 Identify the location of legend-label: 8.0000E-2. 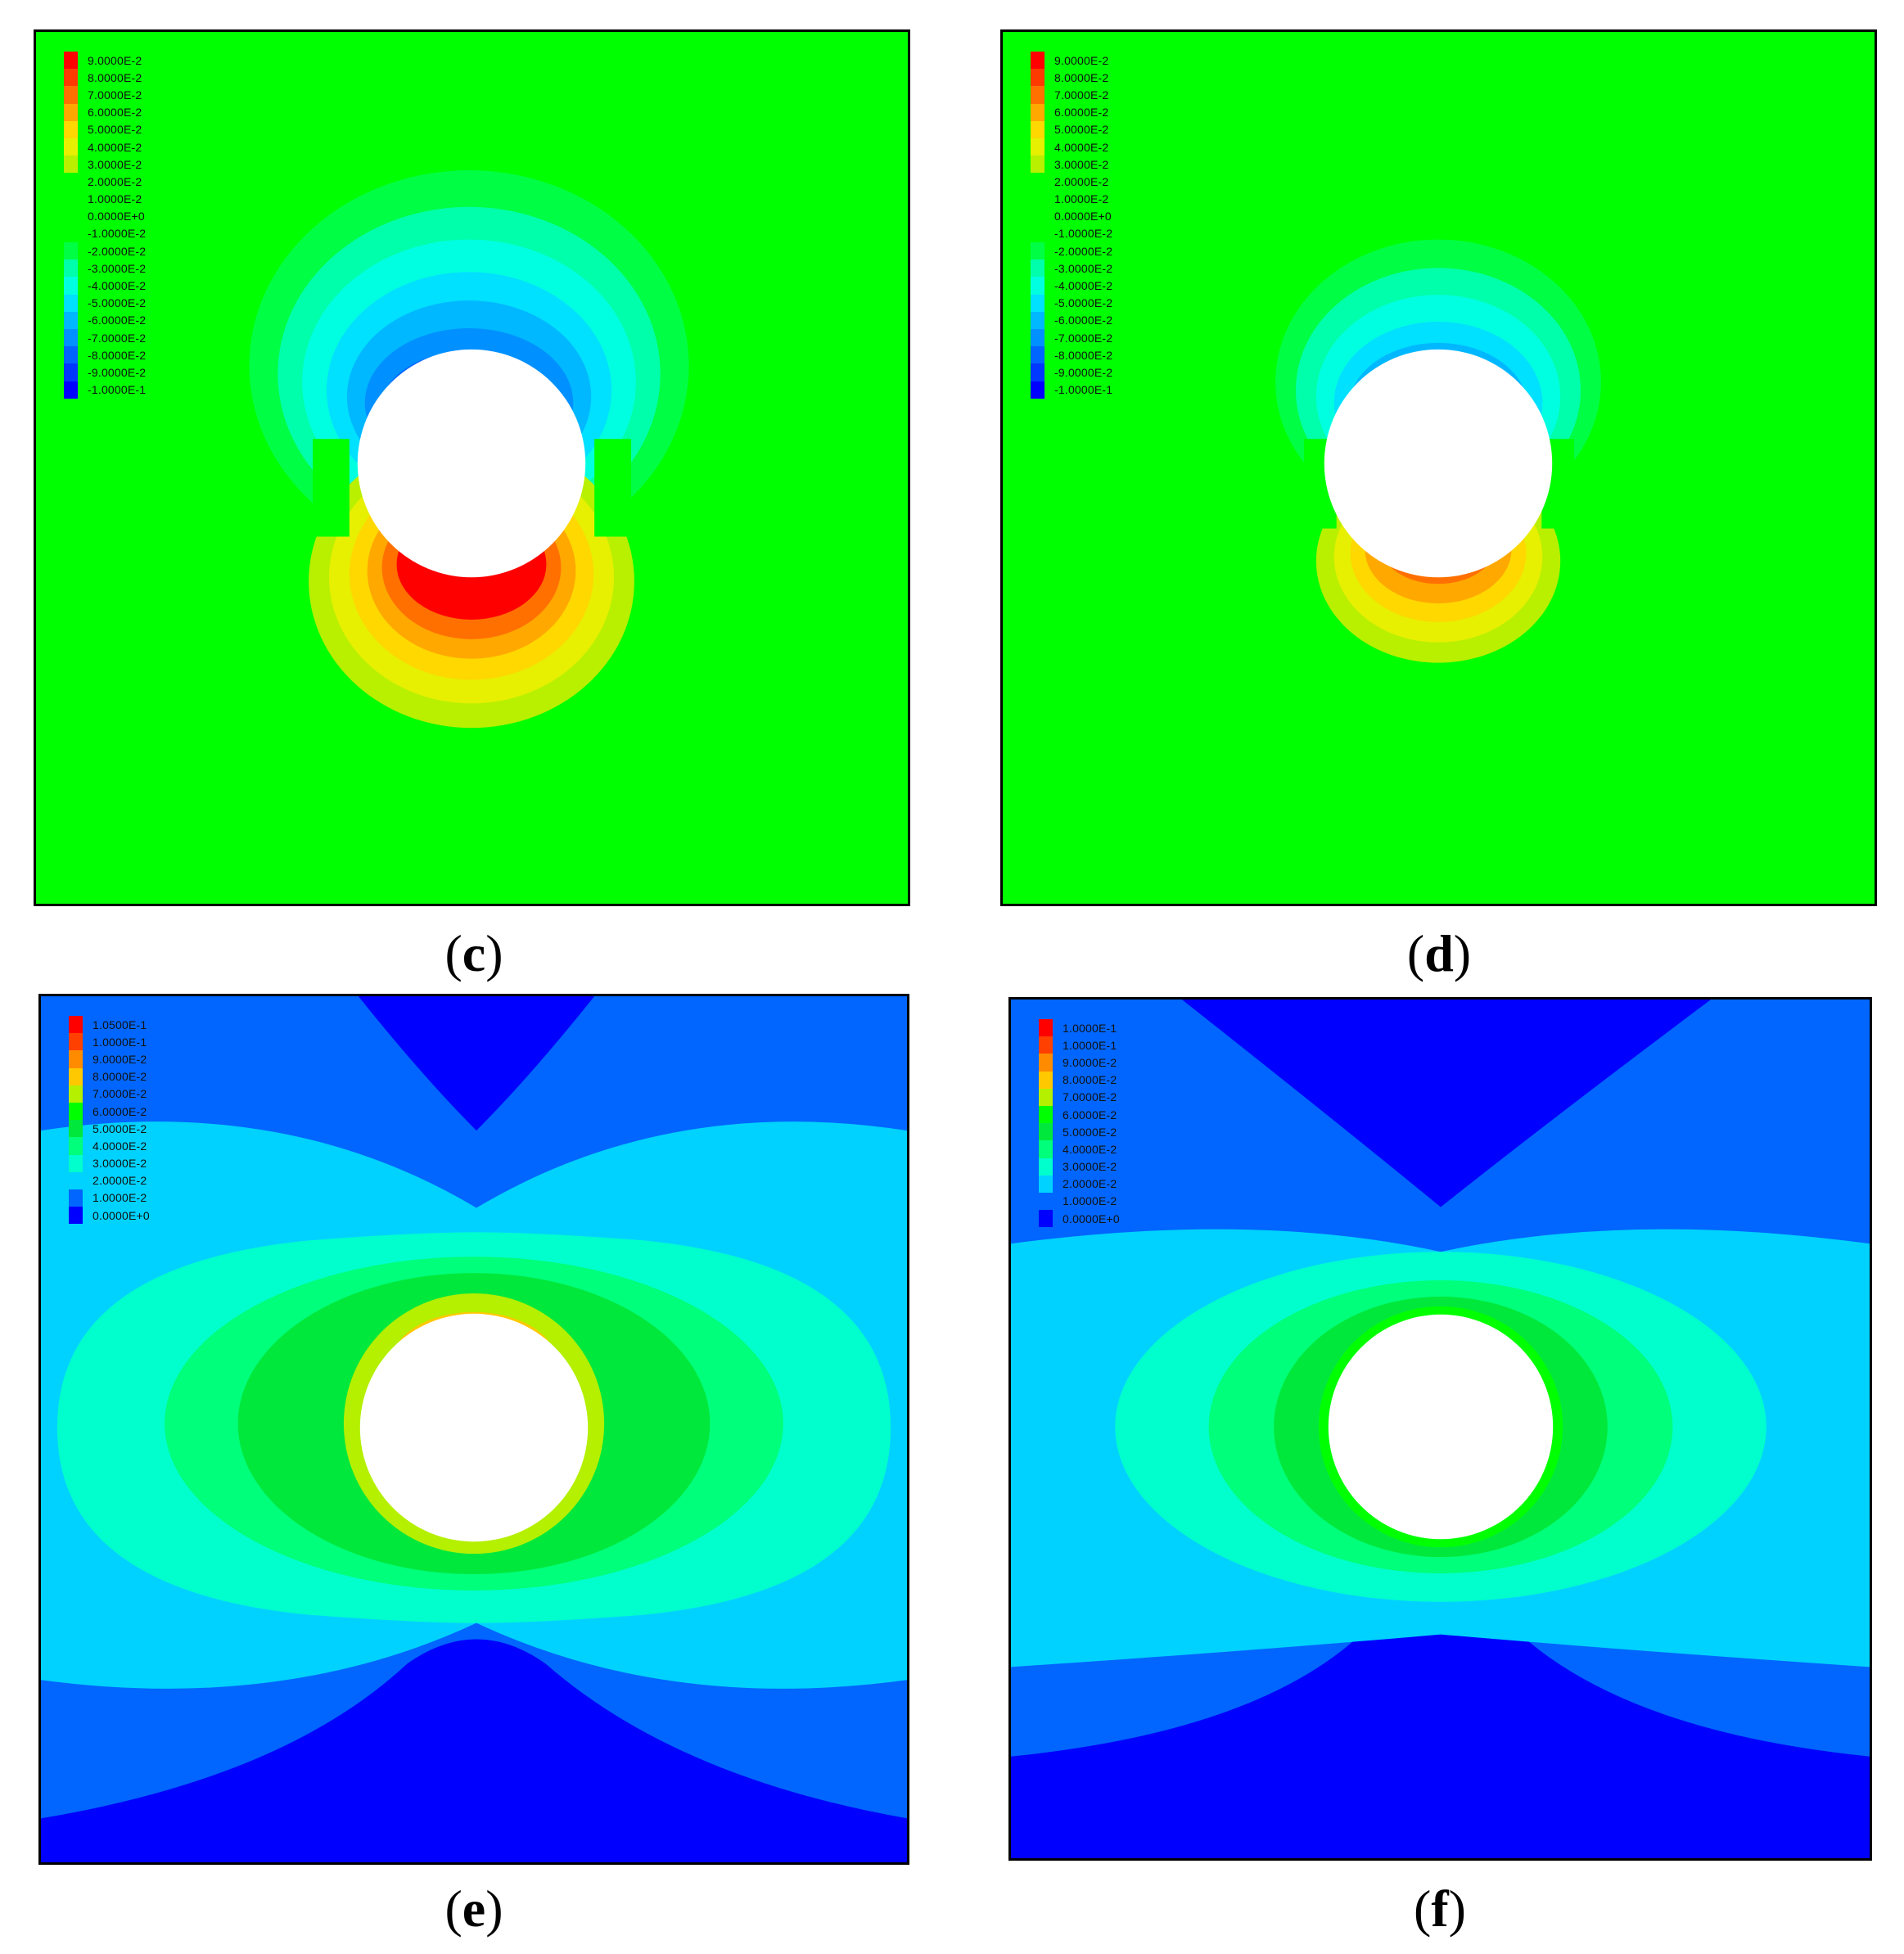
(1090, 1080).